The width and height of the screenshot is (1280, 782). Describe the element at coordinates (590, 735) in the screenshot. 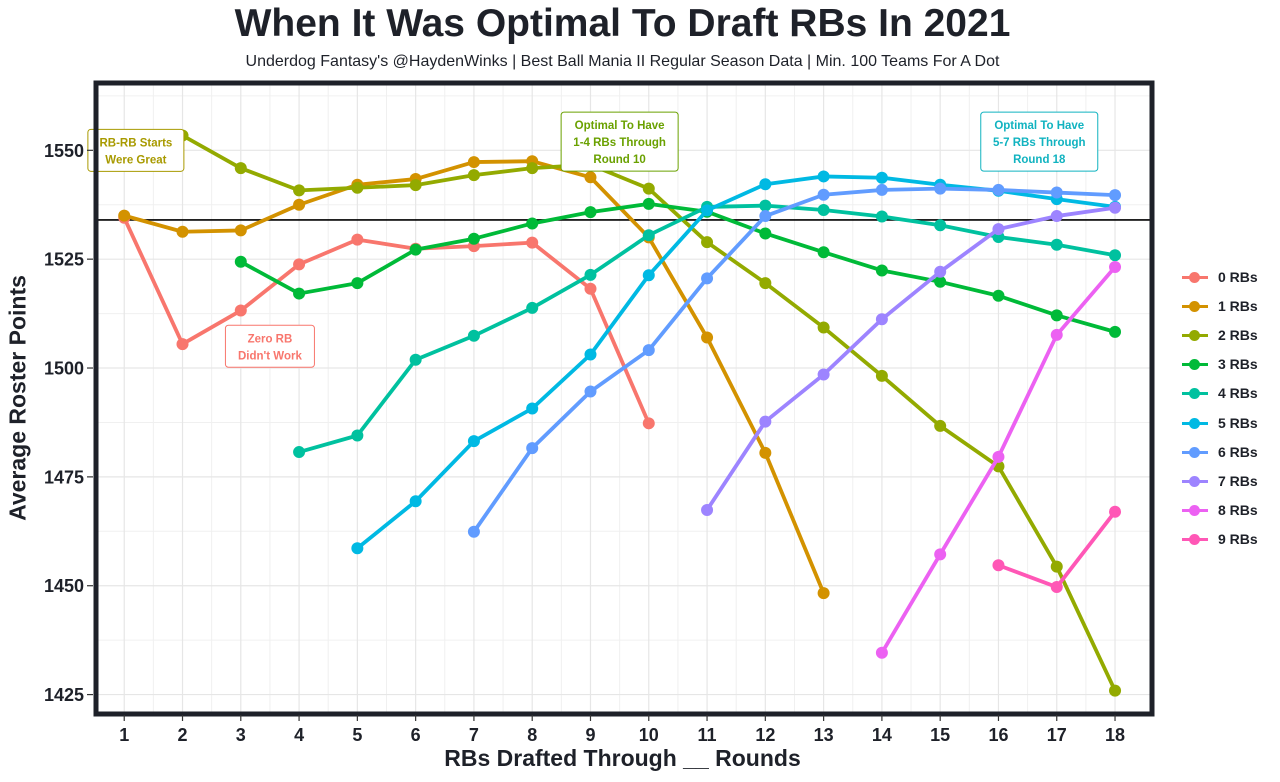

I see `x-tick-label: 9` at that location.